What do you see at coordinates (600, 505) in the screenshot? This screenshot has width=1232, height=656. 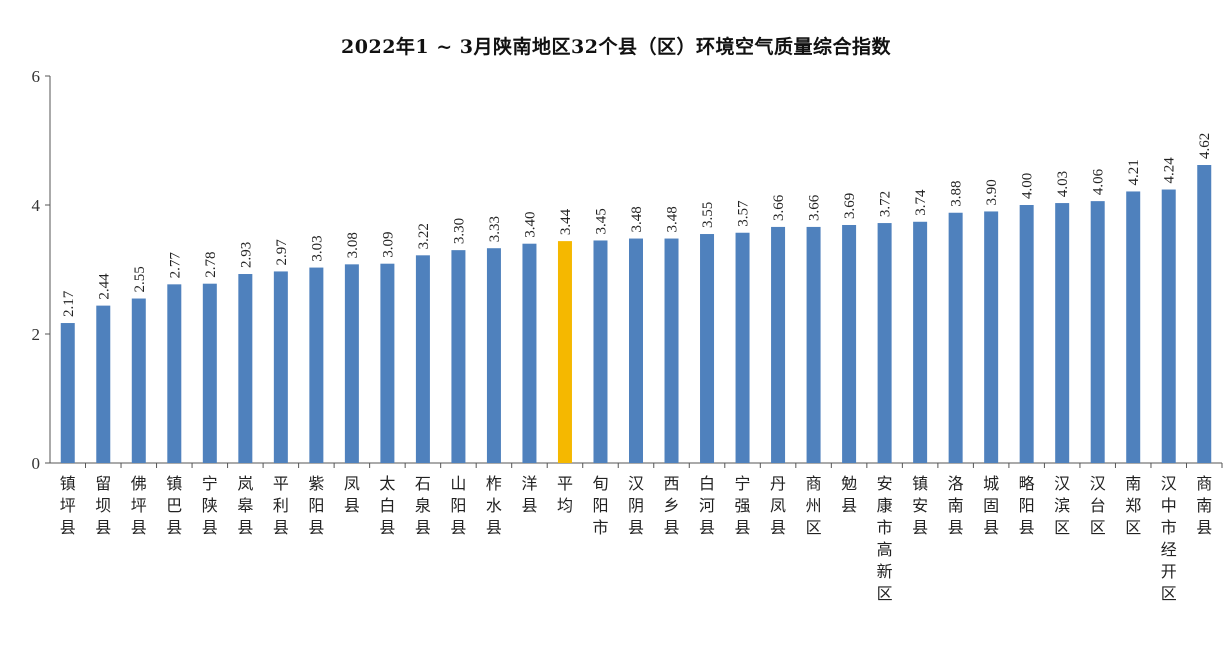 I see `category-label: 旬阳市` at bounding box center [600, 505].